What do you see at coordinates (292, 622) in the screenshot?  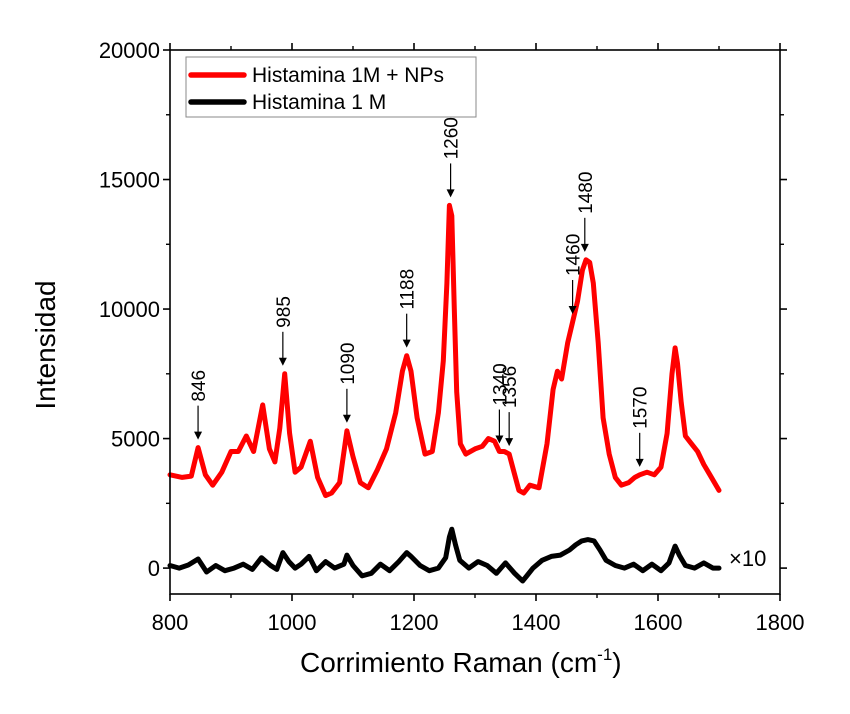 I see `x-tick-label-1000: 1000` at bounding box center [292, 622].